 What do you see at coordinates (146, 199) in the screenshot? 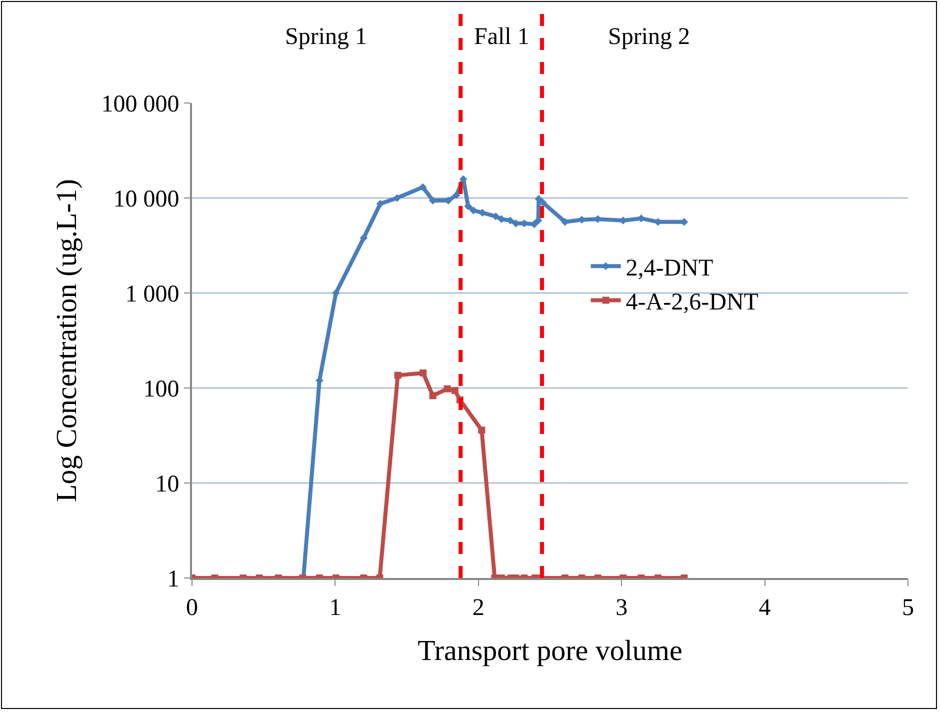
I see `y-tick-label: 10 000` at bounding box center [146, 199].